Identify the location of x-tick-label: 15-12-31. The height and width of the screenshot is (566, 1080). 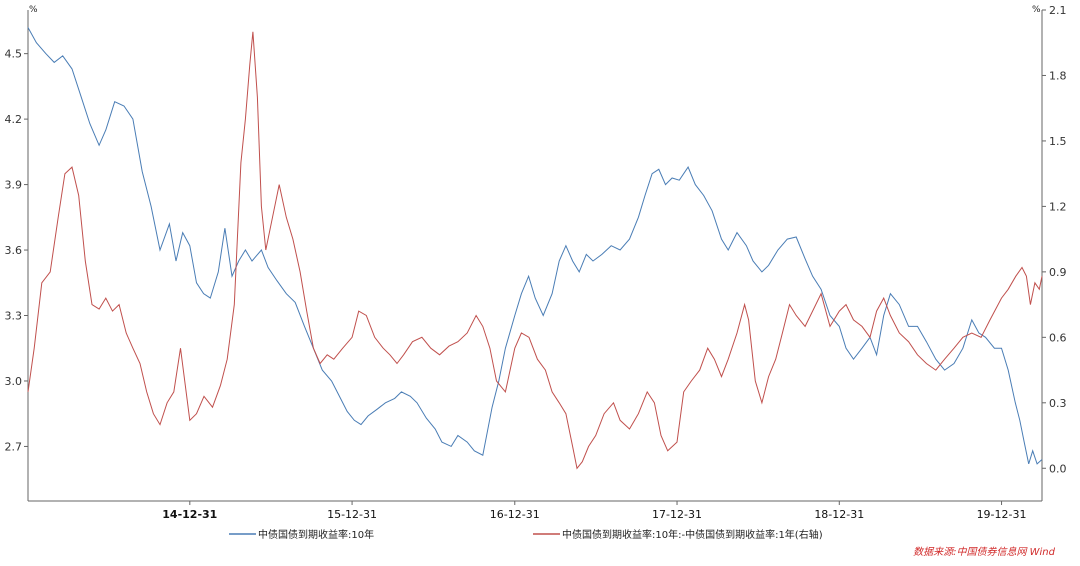
(352, 514).